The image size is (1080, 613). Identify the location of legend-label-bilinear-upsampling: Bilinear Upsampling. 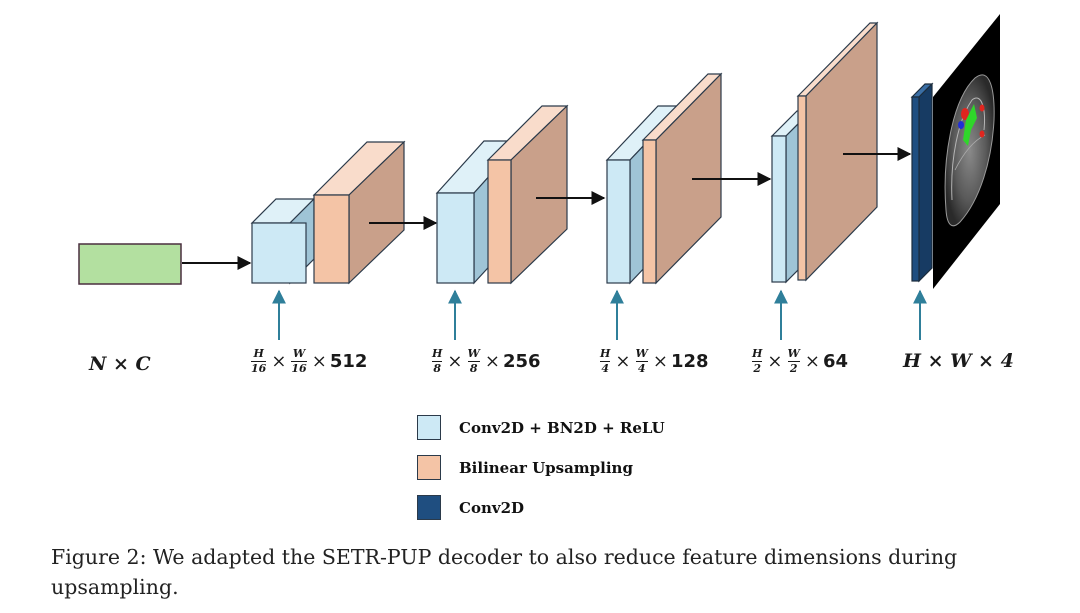
(546, 467).